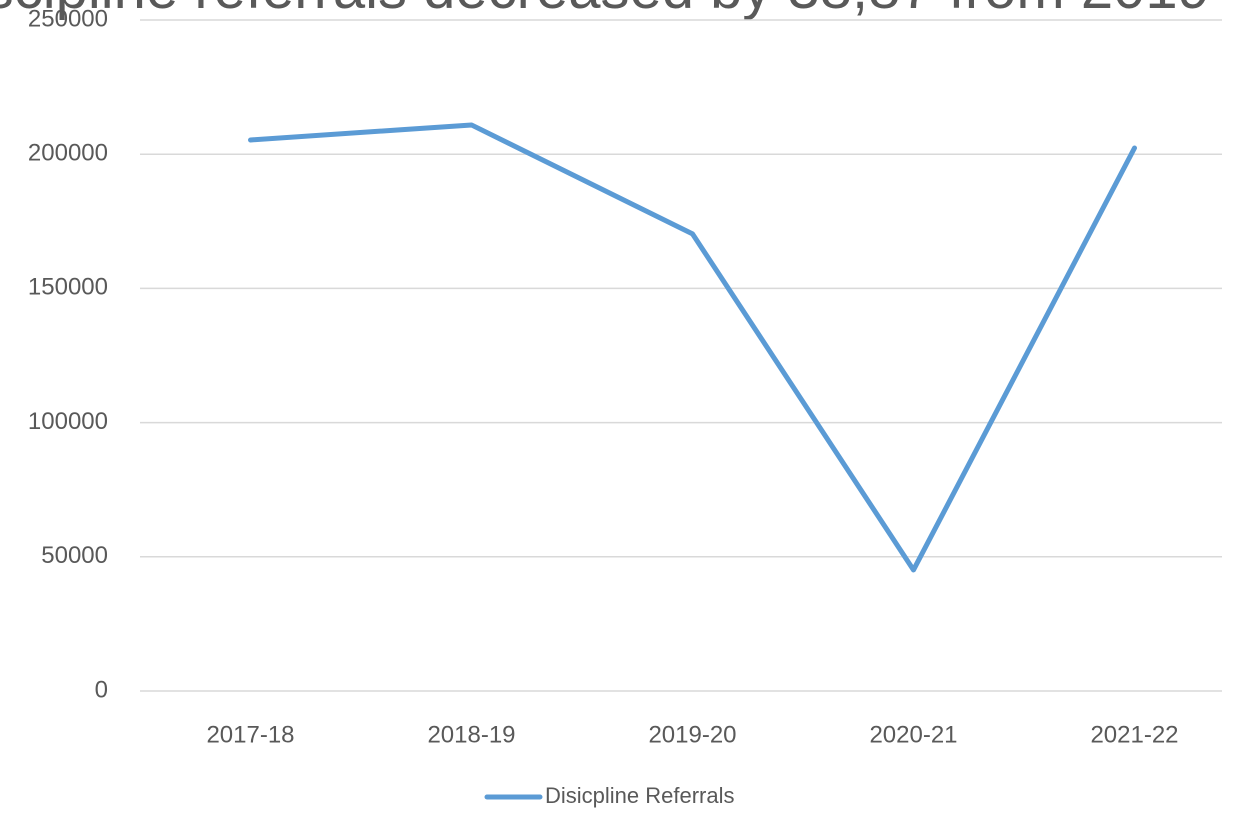 The image size is (1234, 813). What do you see at coordinates (250, 734) in the screenshot?
I see `x-tick-label: 2017-18` at bounding box center [250, 734].